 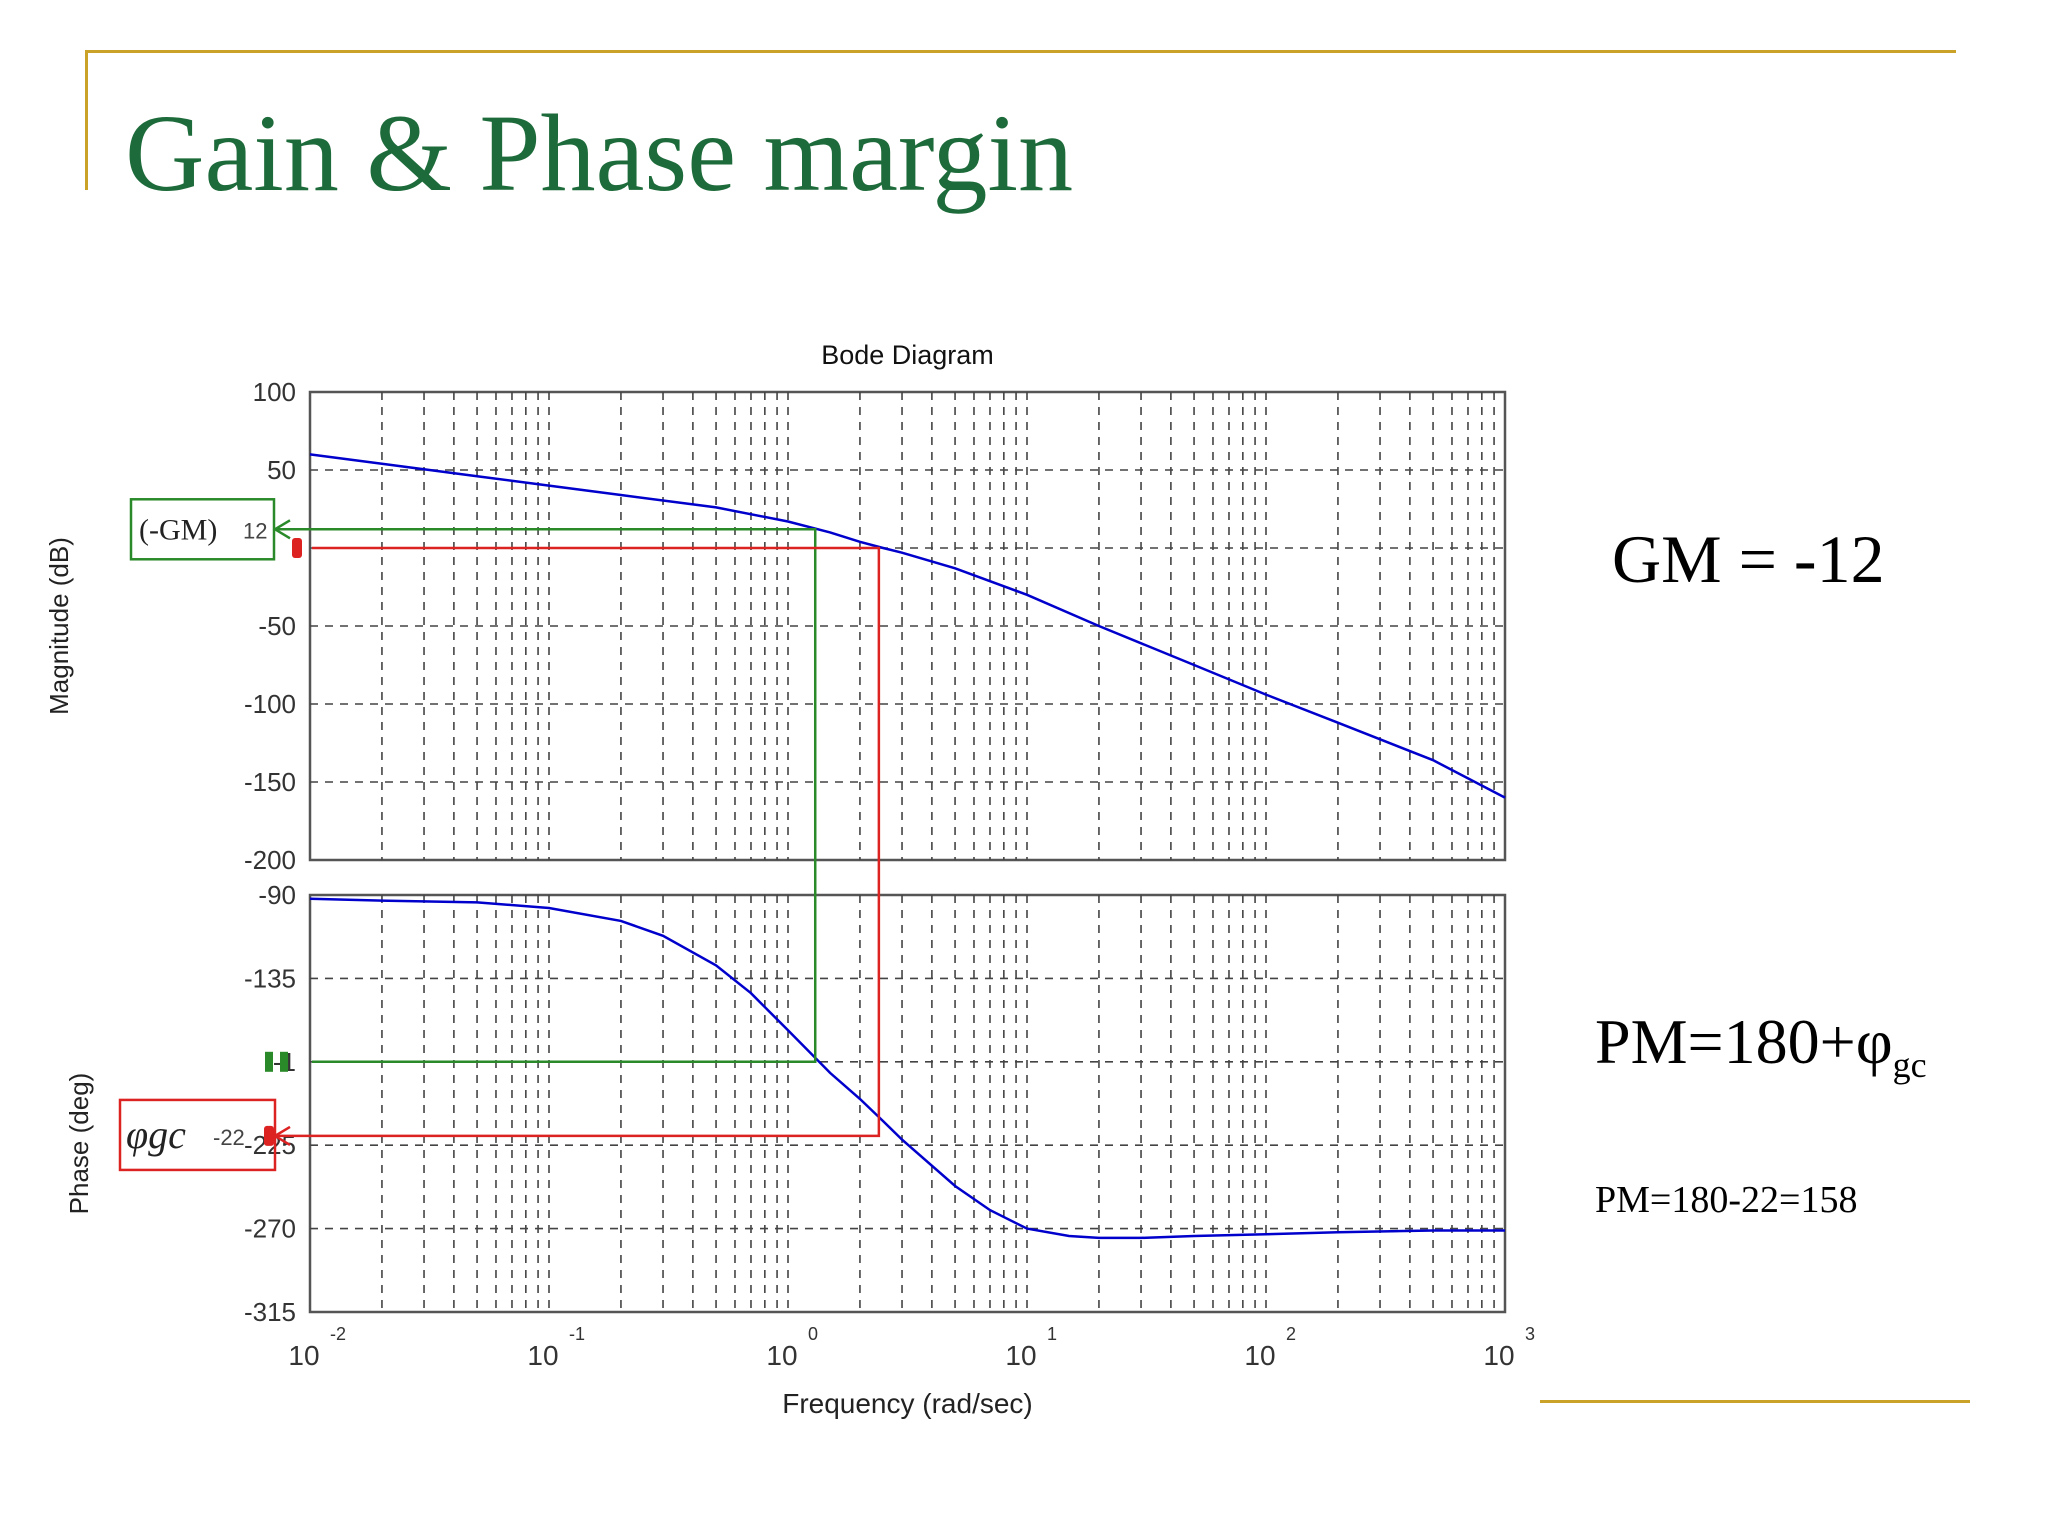 What do you see at coordinates (270, 704) in the screenshot?
I see `magnitude-ytick-label: -100` at bounding box center [270, 704].